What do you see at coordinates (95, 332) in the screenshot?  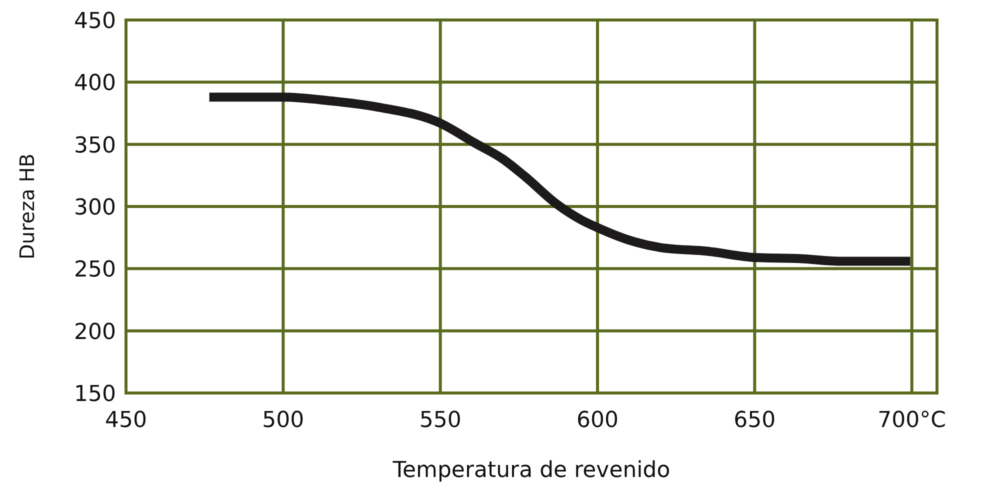 I see `y-tick-label: 200` at bounding box center [95, 332].